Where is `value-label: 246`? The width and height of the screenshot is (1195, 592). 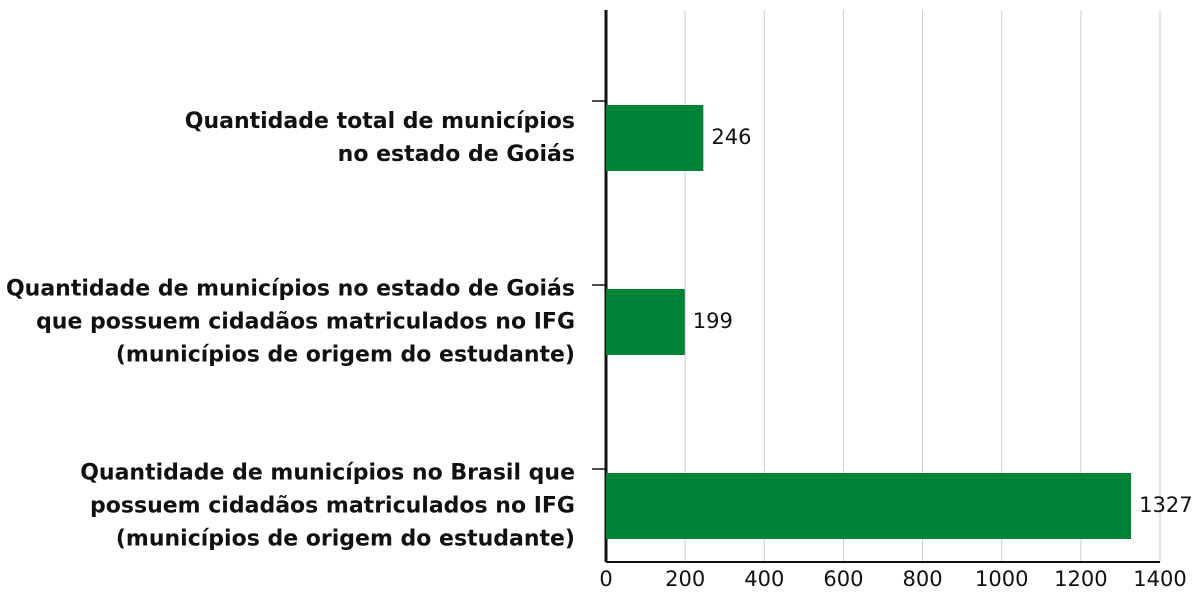
value-label: 246 is located at coordinates (731, 137).